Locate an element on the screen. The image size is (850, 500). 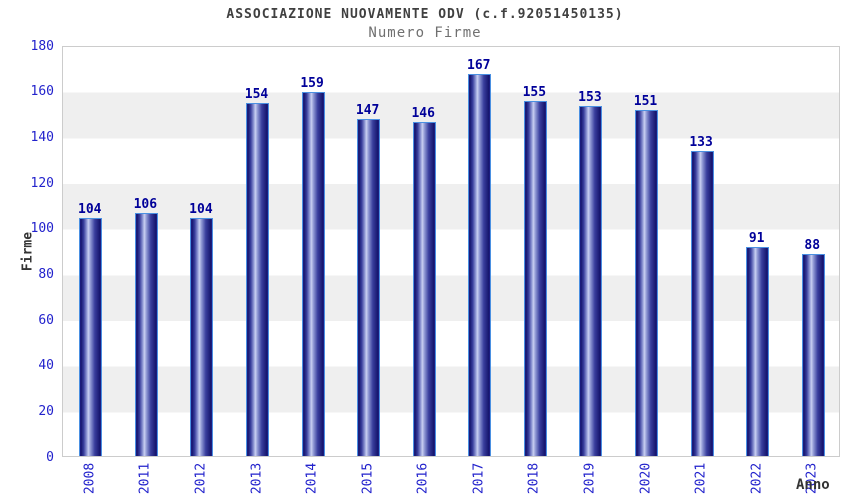
y-tick-label: 20 is located at coordinates (46, 411).